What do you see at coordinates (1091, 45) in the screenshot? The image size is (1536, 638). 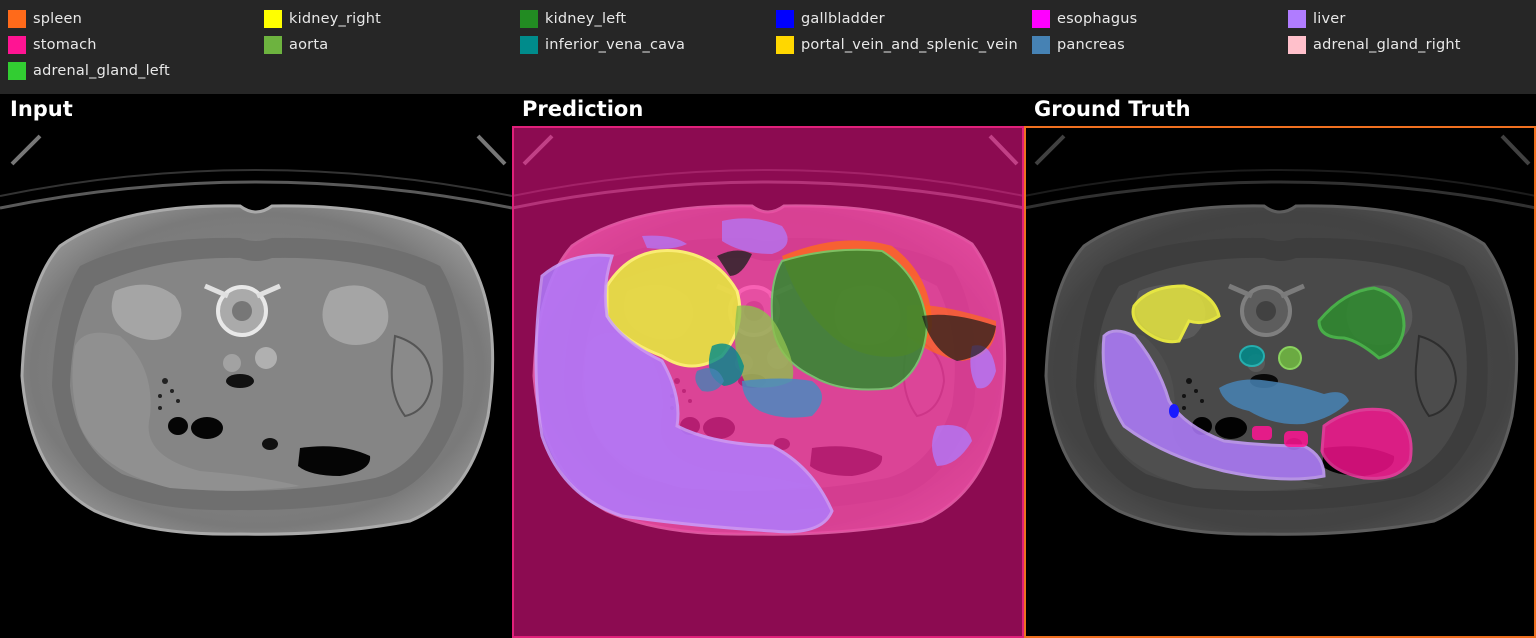 I see `legend-label: pancreas` at bounding box center [1091, 45].